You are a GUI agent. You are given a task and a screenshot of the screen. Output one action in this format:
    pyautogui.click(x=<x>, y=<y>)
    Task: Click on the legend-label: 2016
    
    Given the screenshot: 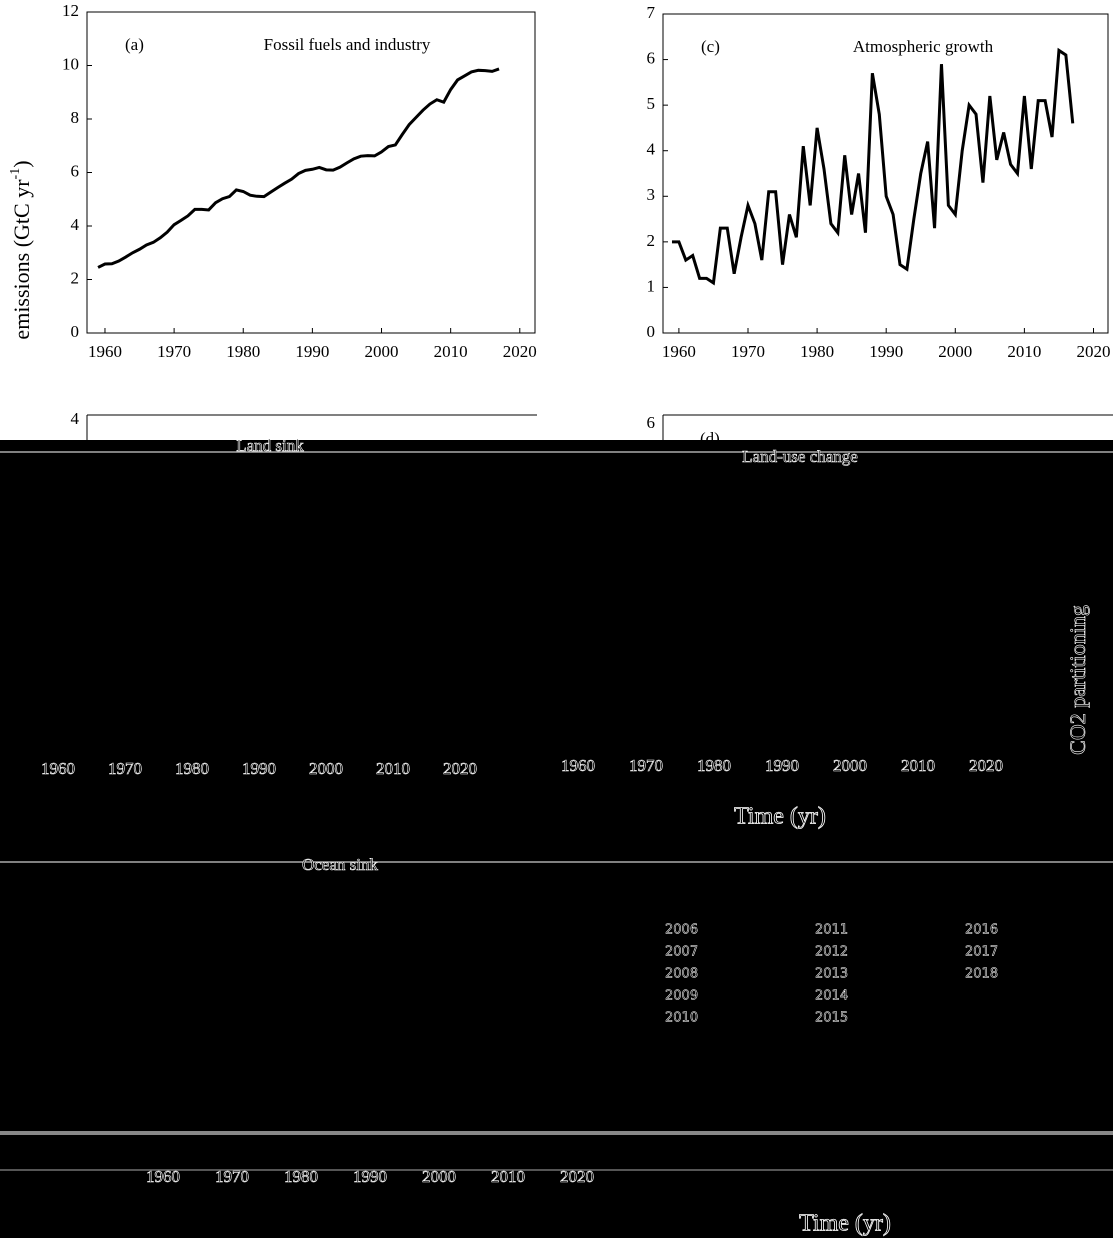 What is the action you would take?
    pyautogui.click(x=981, y=930)
    